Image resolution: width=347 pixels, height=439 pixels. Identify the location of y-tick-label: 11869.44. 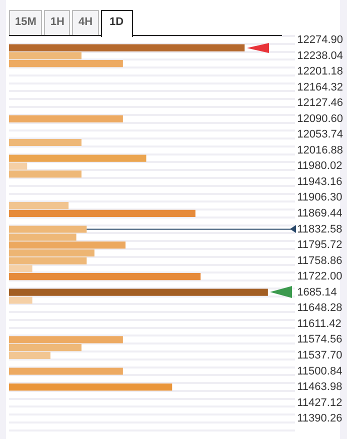
(319, 214).